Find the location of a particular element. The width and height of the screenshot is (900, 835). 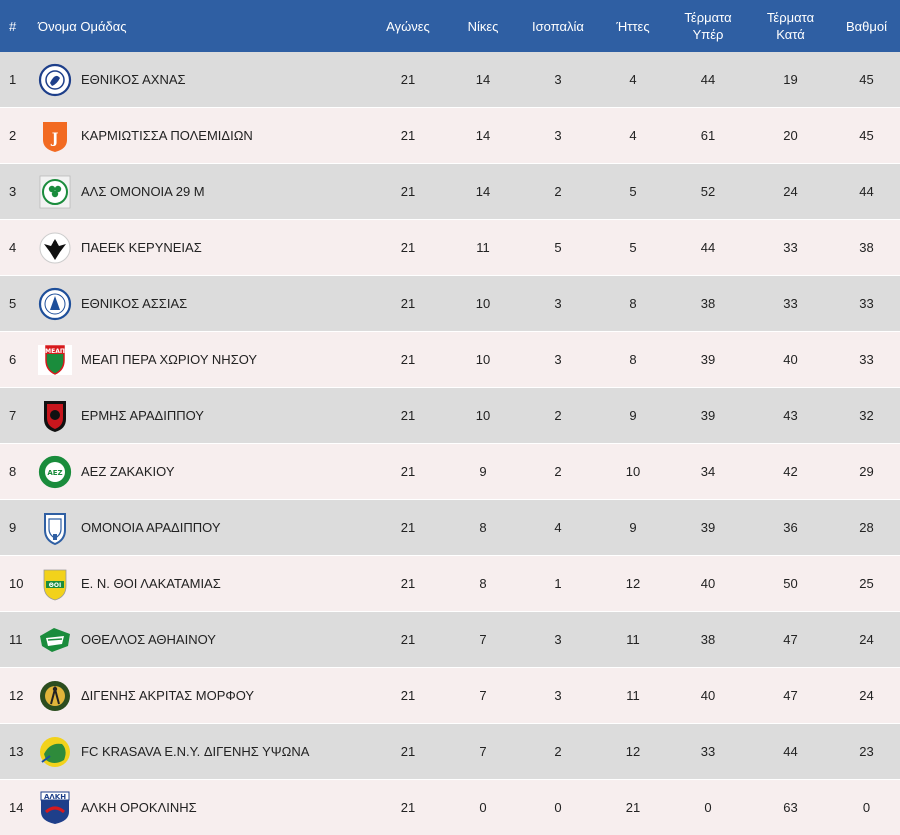

rank-cell: 7 is located at coordinates (18, 416).